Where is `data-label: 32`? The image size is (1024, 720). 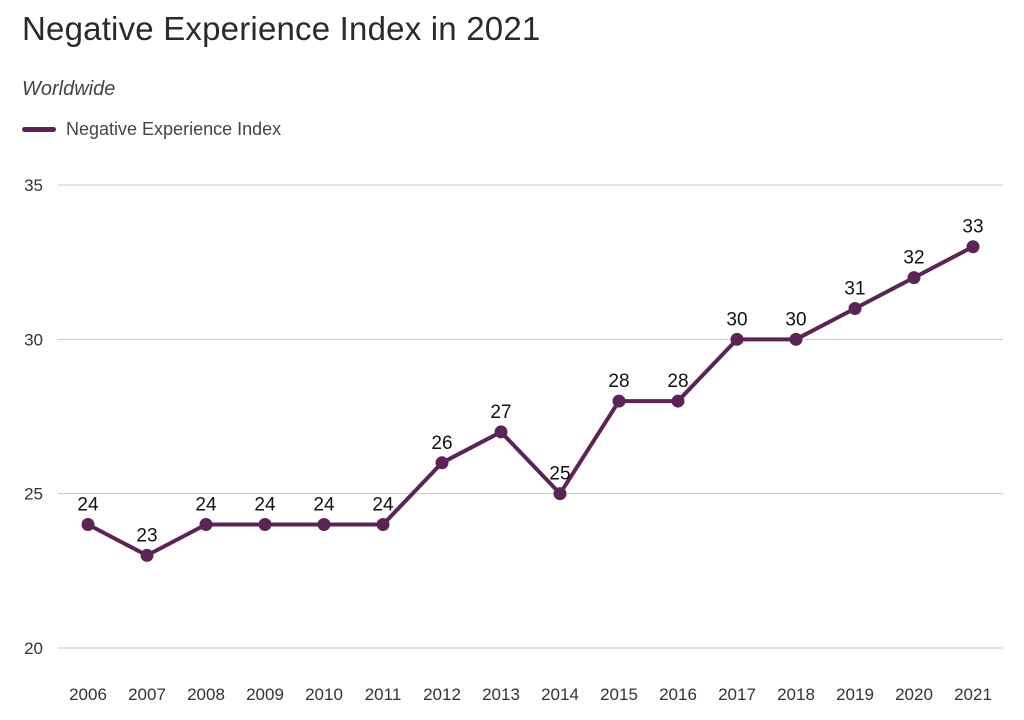 data-label: 32 is located at coordinates (913, 258).